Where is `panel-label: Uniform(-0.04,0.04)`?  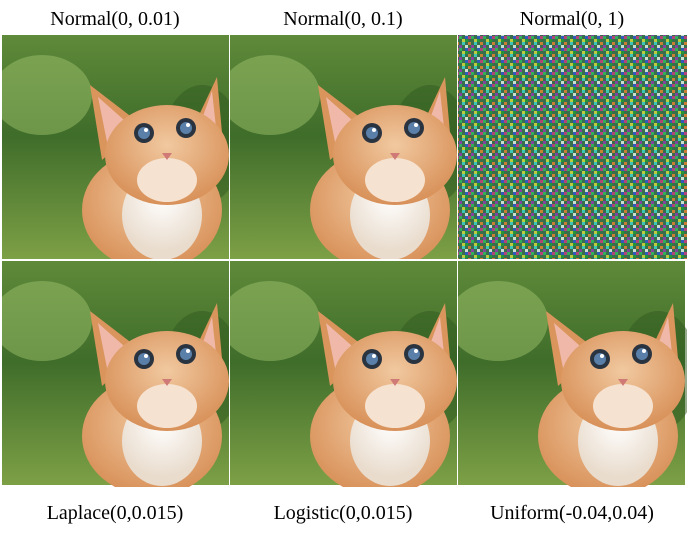
panel-label: Uniform(-0.04,0.04) is located at coordinates (572, 513).